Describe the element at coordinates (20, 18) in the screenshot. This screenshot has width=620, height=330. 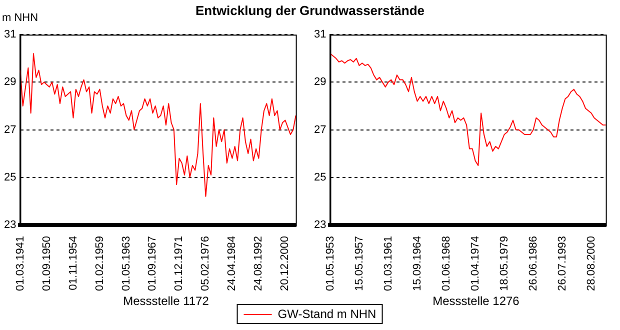
I see `y-axis-title: m NHN` at that location.